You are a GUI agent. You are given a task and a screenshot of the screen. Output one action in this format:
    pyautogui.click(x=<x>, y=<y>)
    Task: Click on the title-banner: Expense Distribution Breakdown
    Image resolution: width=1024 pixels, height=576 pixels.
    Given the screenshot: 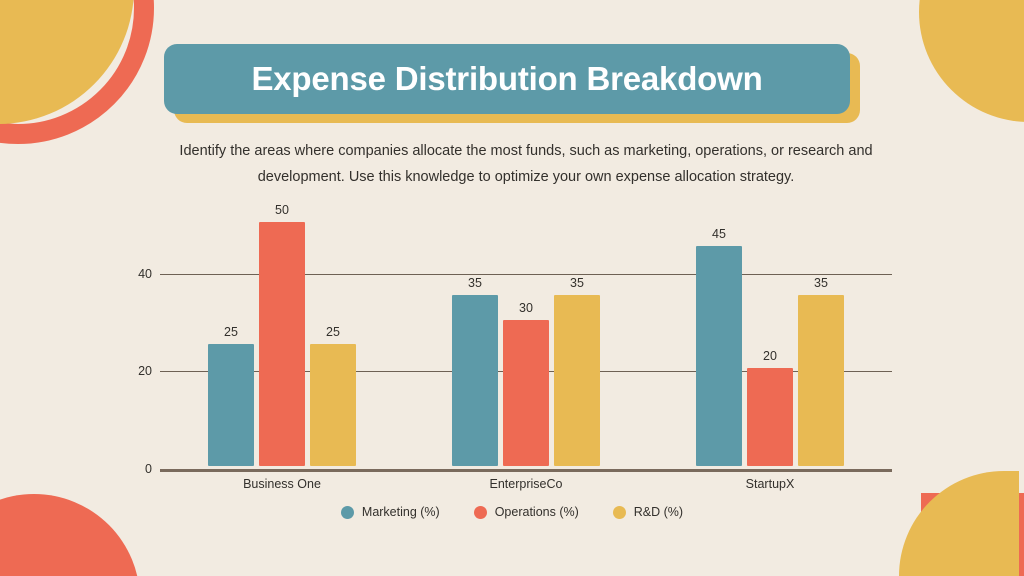 What is the action you would take?
    pyautogui.click(x=507, y=79)
    